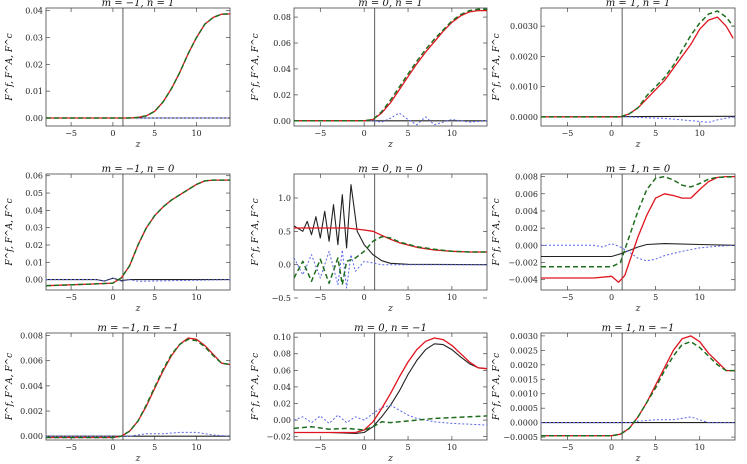 Image resolution: width=747 pixels, height=464 pixels. Describe the element at coordinates (282, 337) in the screenshot. I see `y-tick-label: 0.10` at that location.